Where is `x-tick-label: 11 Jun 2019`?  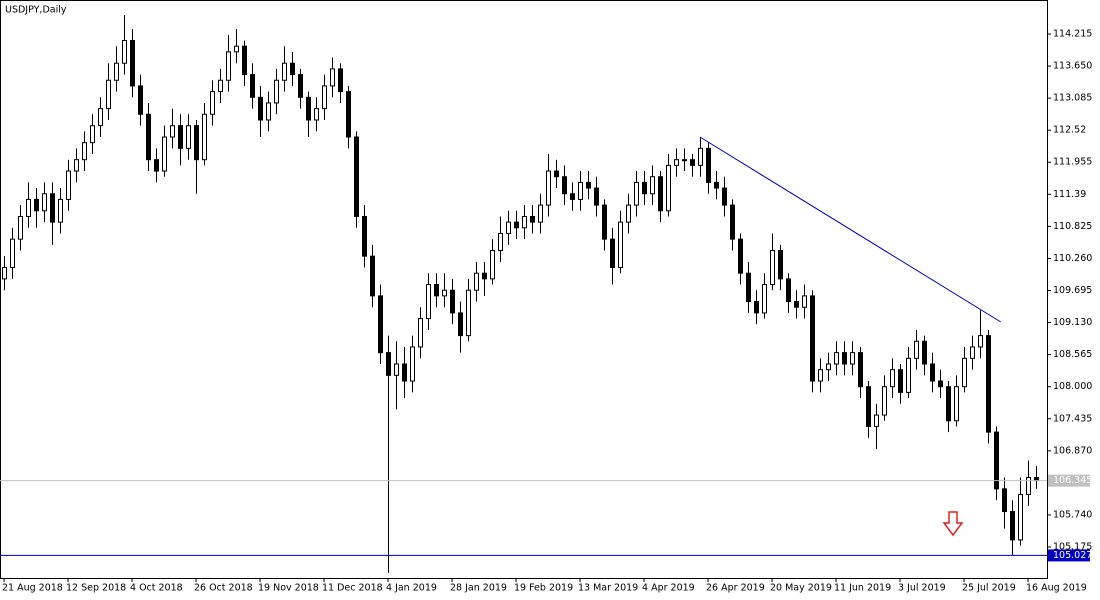 x-tick-label: 11 Jun 2019 is located at coordinates (862, 588).